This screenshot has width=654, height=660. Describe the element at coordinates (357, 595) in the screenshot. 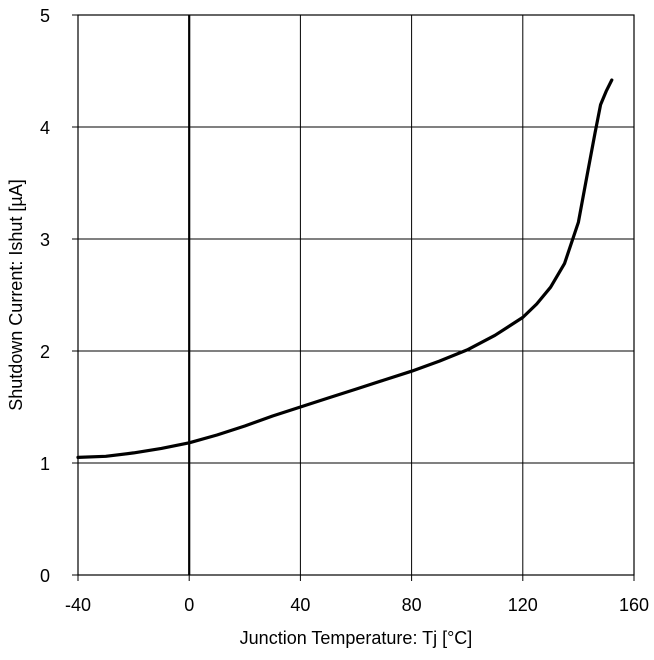

I see `x-axis: -40 0 40 80 120 160` at that location.